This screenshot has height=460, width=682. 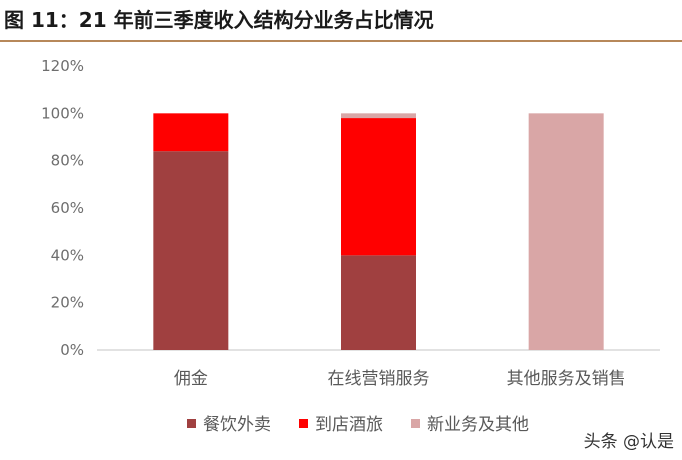 I want to click on y-tick-label: 0%, so click(x=72, y=350).